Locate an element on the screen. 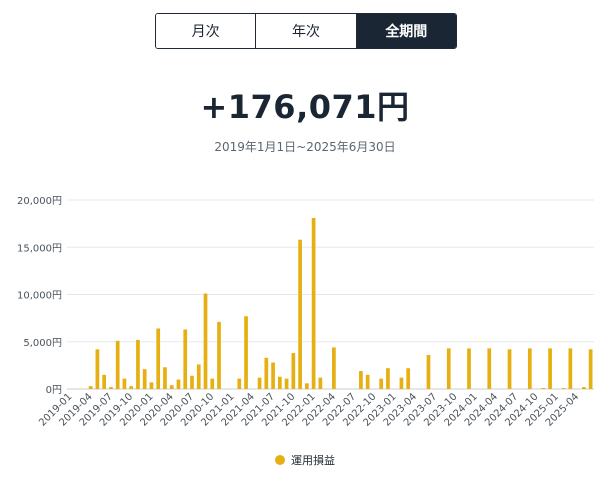 The image size is (610, 482). period-tabs: 月次 年次 全期間 is located at coordinates (306, 31).